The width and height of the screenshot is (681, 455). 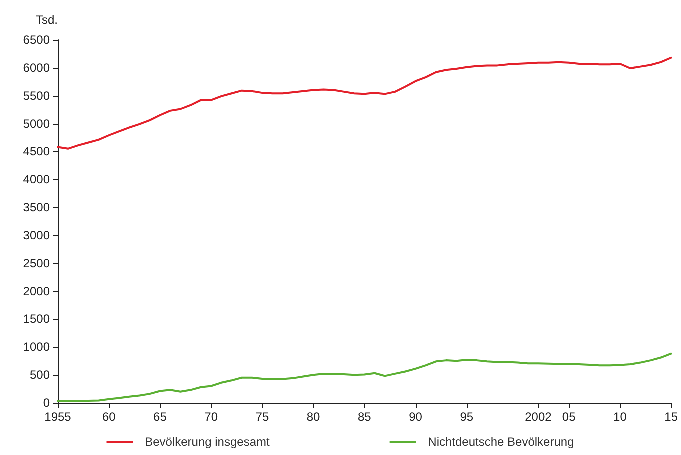 What do you see at coordinates (207, 442) in the screenshot?
I see `legend-label: Bevölkerung insgesamt` at bounding box center [207, 442].